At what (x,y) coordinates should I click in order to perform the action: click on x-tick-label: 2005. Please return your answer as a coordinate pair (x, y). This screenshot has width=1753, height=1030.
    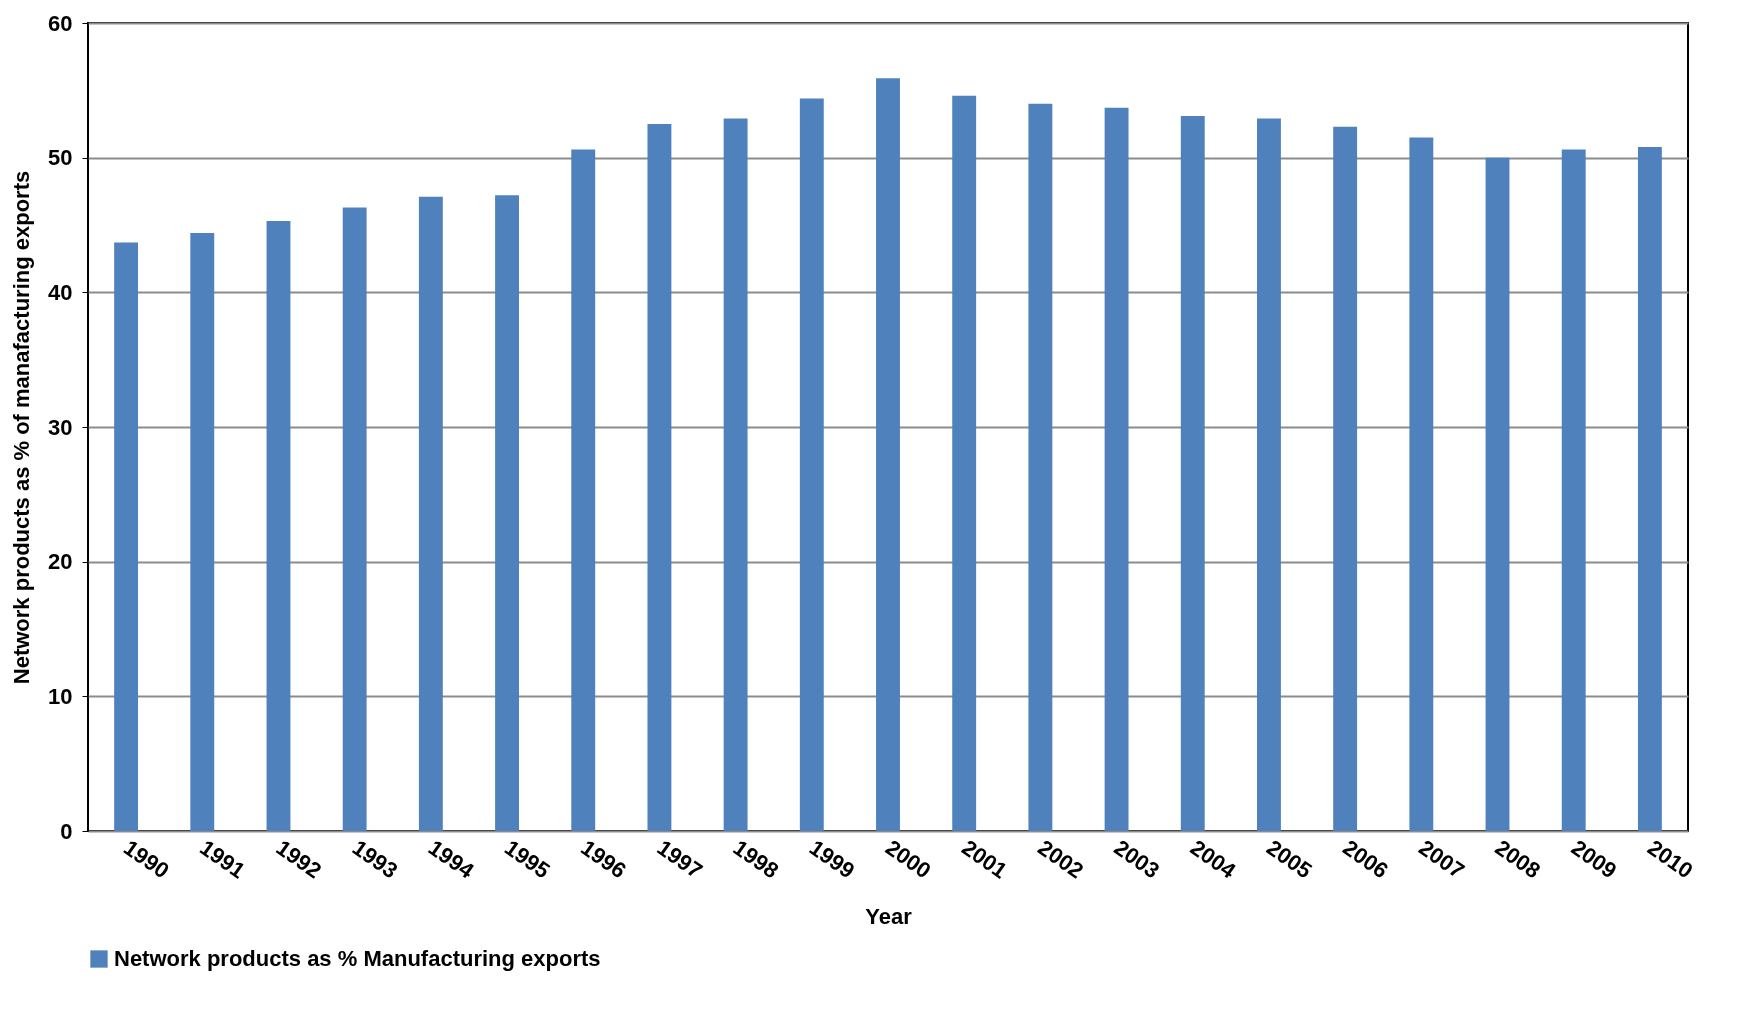
    Looking at the image, I should click on (1289, 859).